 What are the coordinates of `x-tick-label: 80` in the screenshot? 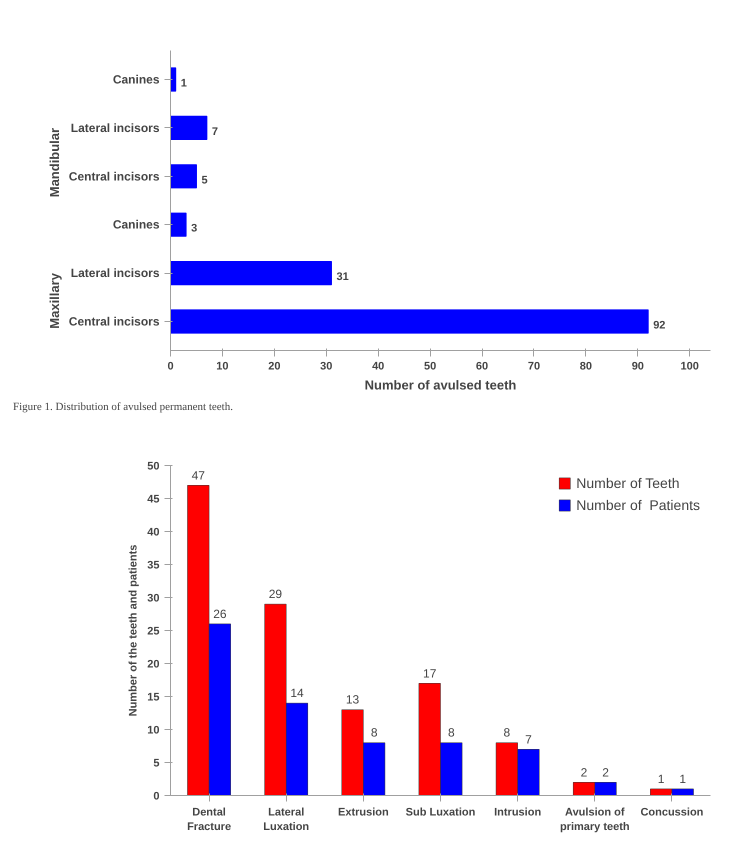 It's located at (586, 366).